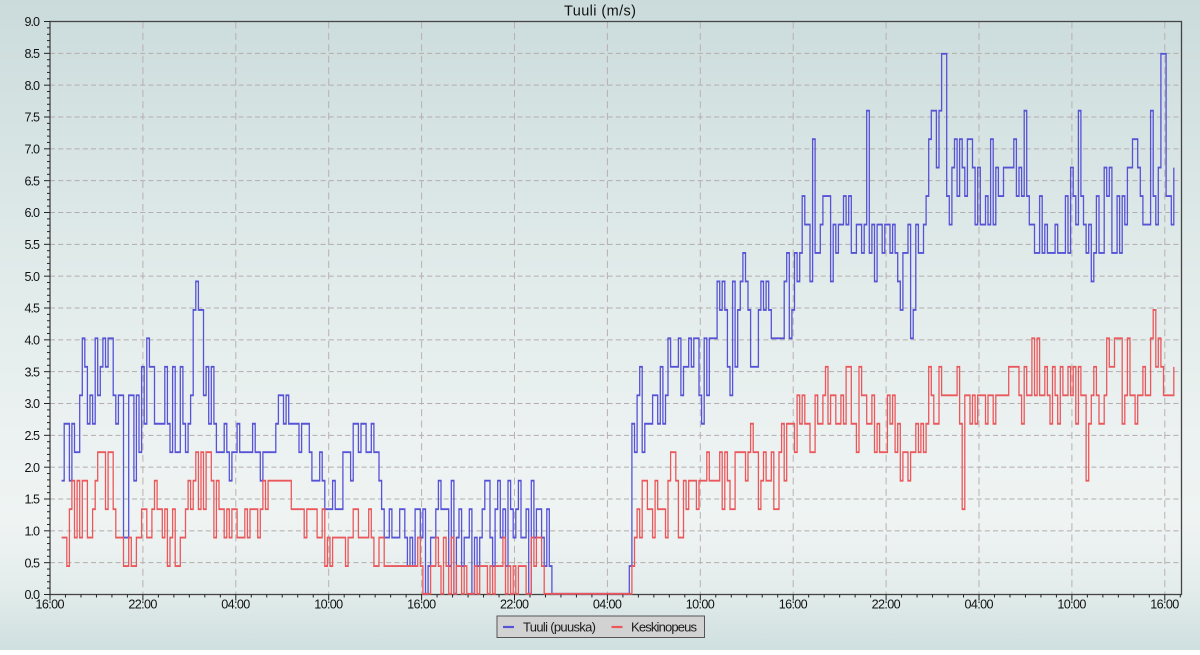 The width and height of the screenshot is (1200, 655). What do you see at coordinates (33, 245) in the screenshot?
I see `svg-text: 5.5` at bounding box center [33, 245].